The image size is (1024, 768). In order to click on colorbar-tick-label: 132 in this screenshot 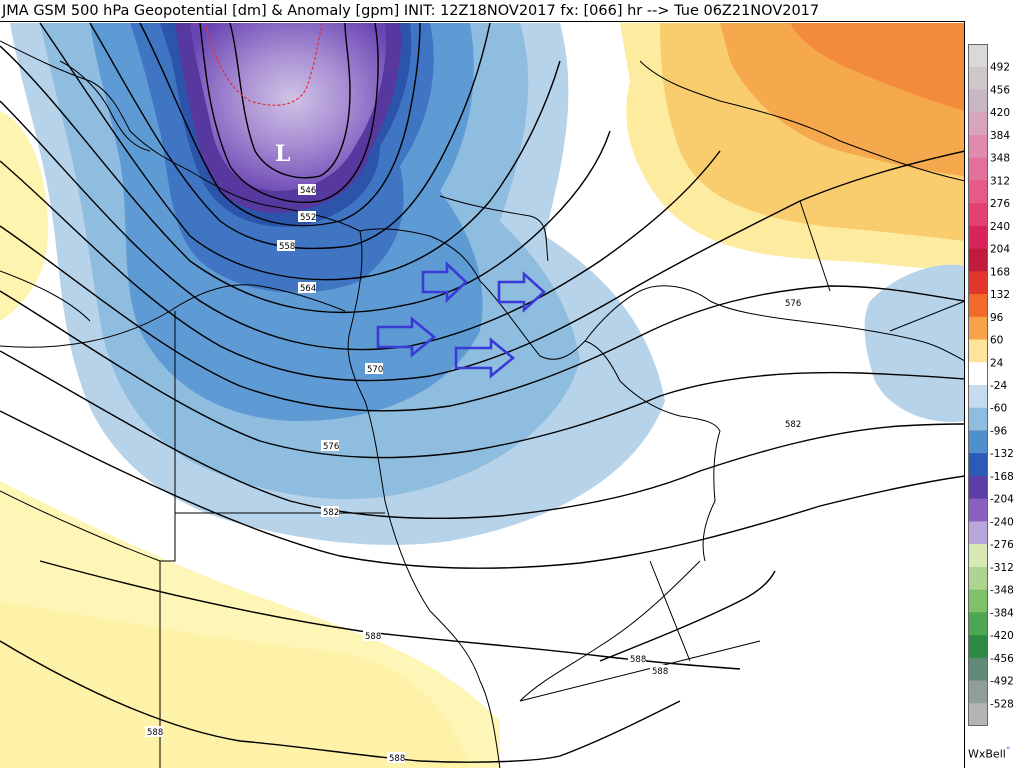, I will do `click(1000, 295)`.